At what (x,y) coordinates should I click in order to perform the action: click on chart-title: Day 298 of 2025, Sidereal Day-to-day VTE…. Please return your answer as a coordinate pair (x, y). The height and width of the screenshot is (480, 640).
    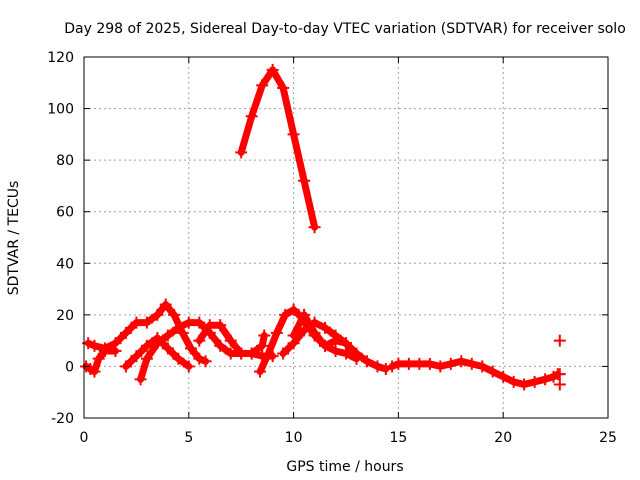
    Looking at the image, I should click on (345, 29).